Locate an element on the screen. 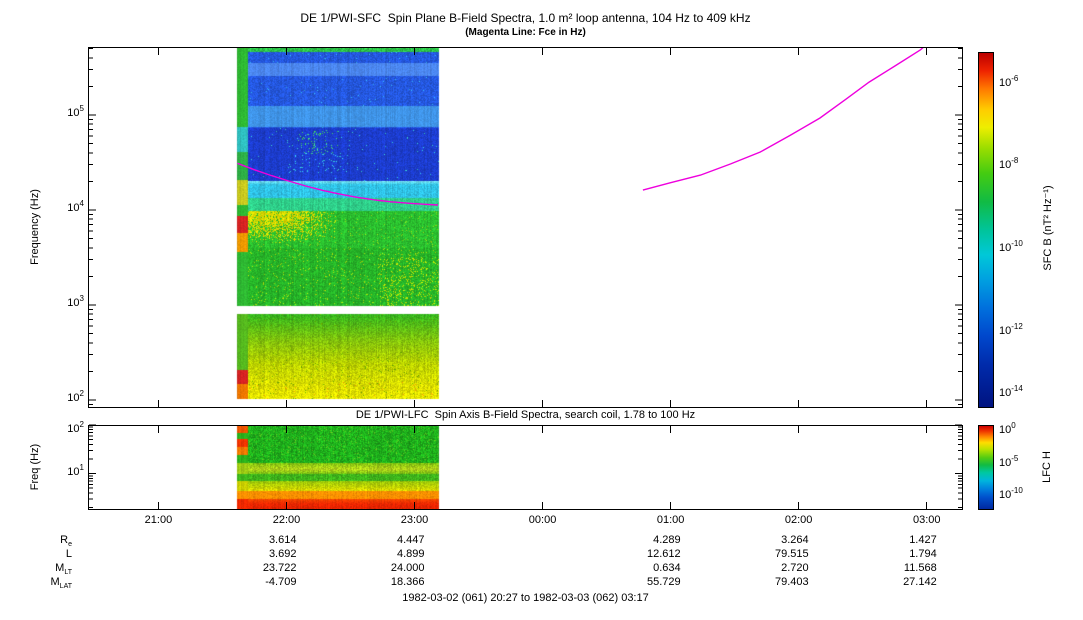 The image size is (1083, 620). x-axis-tick-label: 21:00 is located at coordinates (158, 520).